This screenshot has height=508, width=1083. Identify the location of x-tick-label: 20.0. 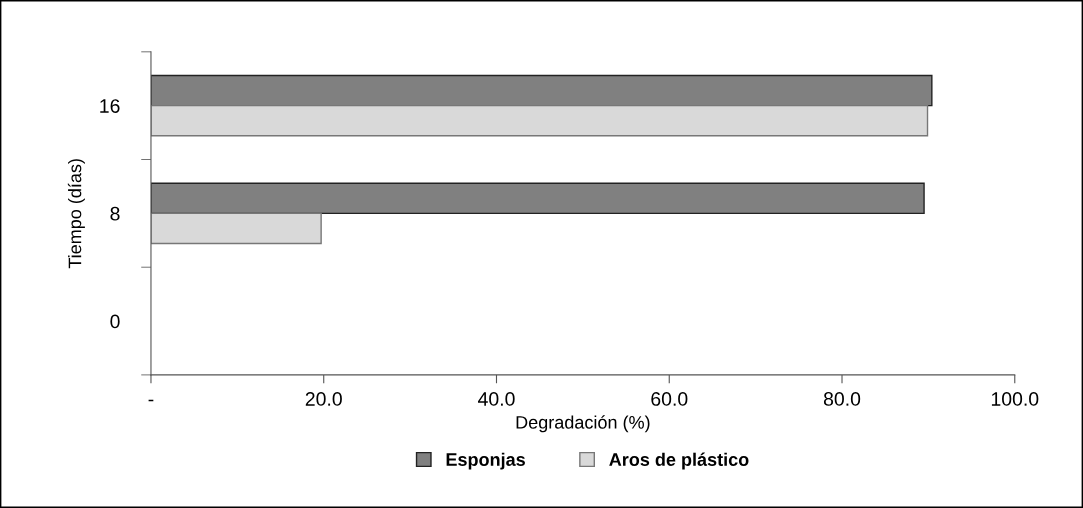
(323, 399).